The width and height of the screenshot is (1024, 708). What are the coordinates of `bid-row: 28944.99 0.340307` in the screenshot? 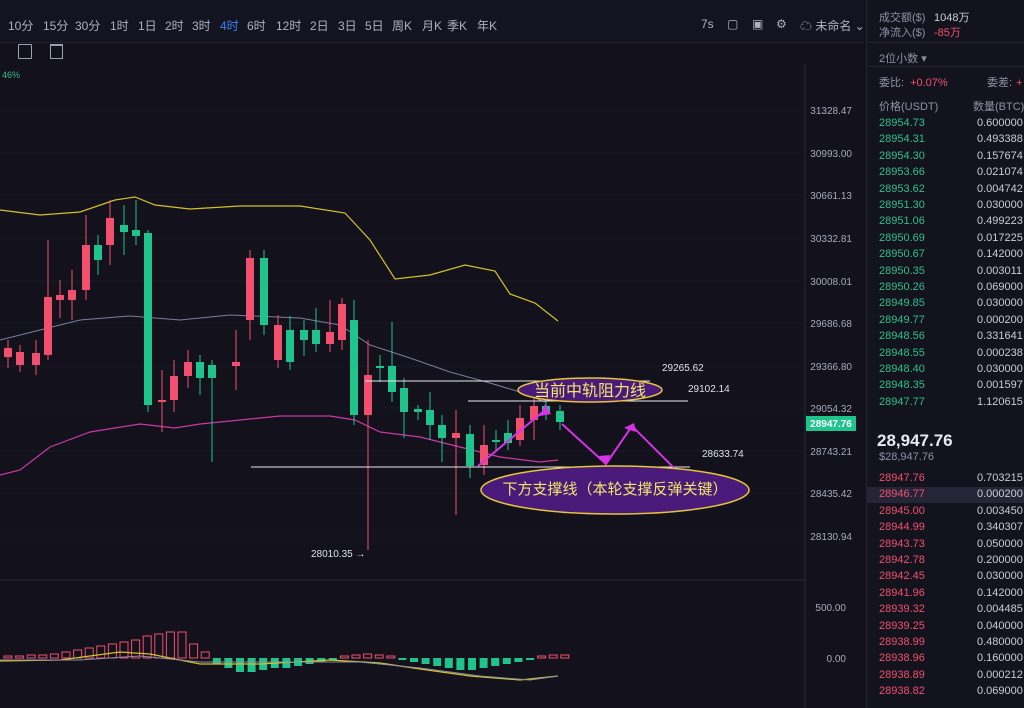 It's located at (945, 528).